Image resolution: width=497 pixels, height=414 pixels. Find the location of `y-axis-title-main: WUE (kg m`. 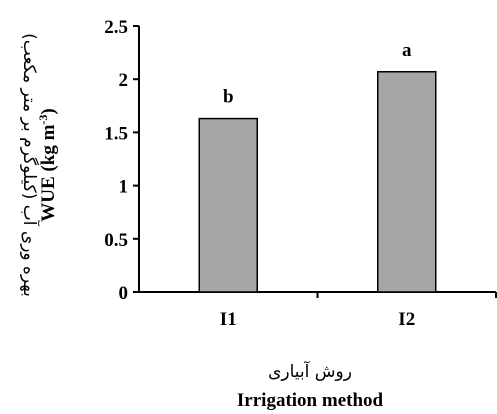

y-axis-title-main: WUE (kg m is located at coordinates (48, 172).